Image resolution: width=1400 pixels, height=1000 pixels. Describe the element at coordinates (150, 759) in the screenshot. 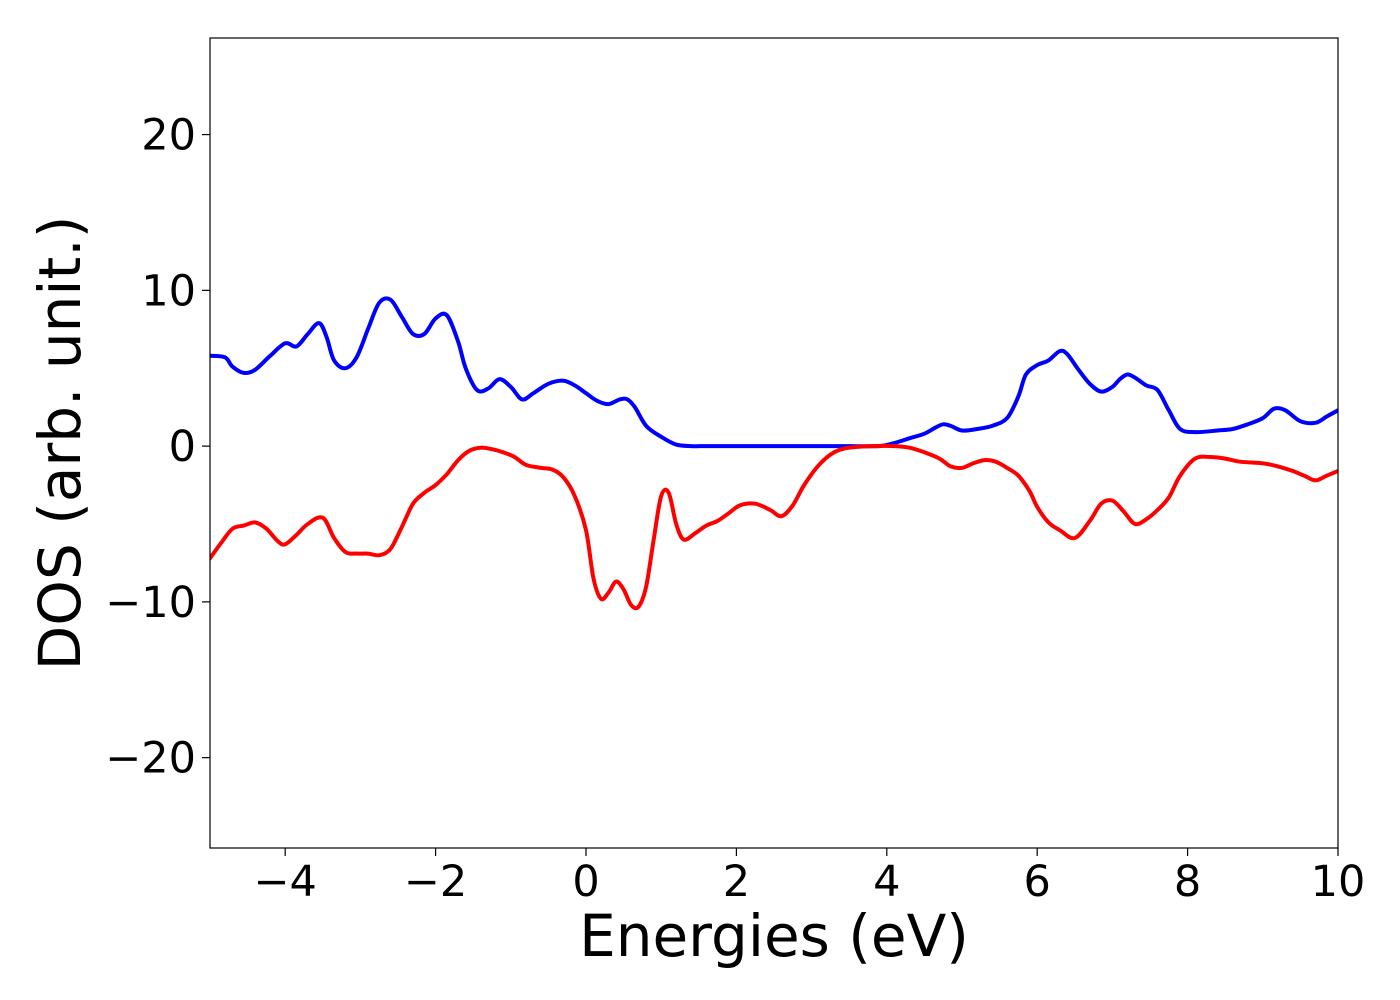

I see `y-tick-label: −20` at that location.